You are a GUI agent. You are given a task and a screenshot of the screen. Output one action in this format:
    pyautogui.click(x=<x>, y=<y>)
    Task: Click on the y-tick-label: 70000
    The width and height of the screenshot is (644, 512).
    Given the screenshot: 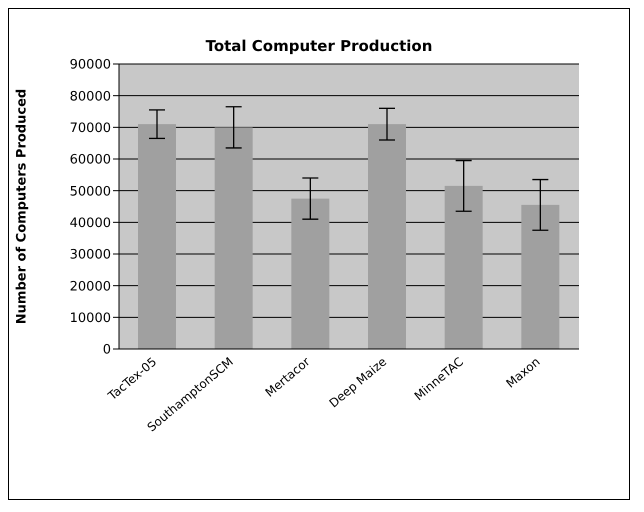 What is the action you would take?
    pyautogui.click(x=90, y=128)
    